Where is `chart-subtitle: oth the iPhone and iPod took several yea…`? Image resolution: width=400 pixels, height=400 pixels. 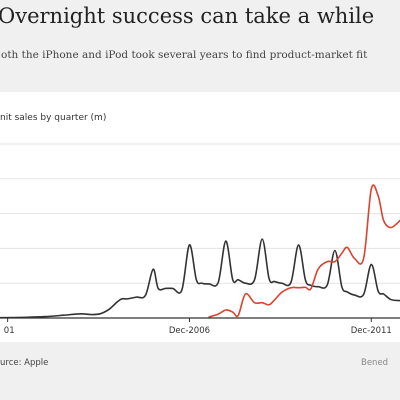 chart-subtitle: oth the iPhone and iPod took several yea… is located at coordinates (184, 55).